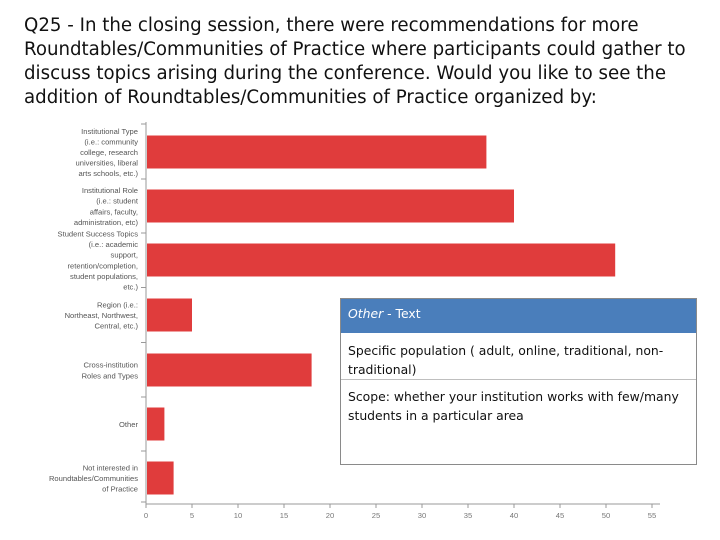  I want to click on category-label: Other, so click(128, 424).